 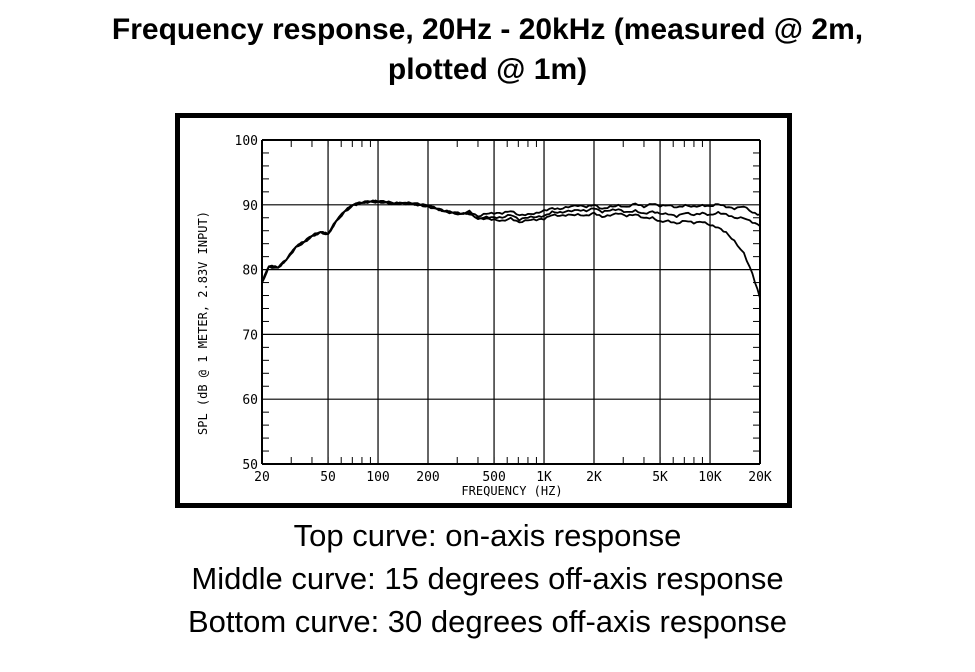 I want to click on x-tick-label: 2K, so click(x=594, y=477).